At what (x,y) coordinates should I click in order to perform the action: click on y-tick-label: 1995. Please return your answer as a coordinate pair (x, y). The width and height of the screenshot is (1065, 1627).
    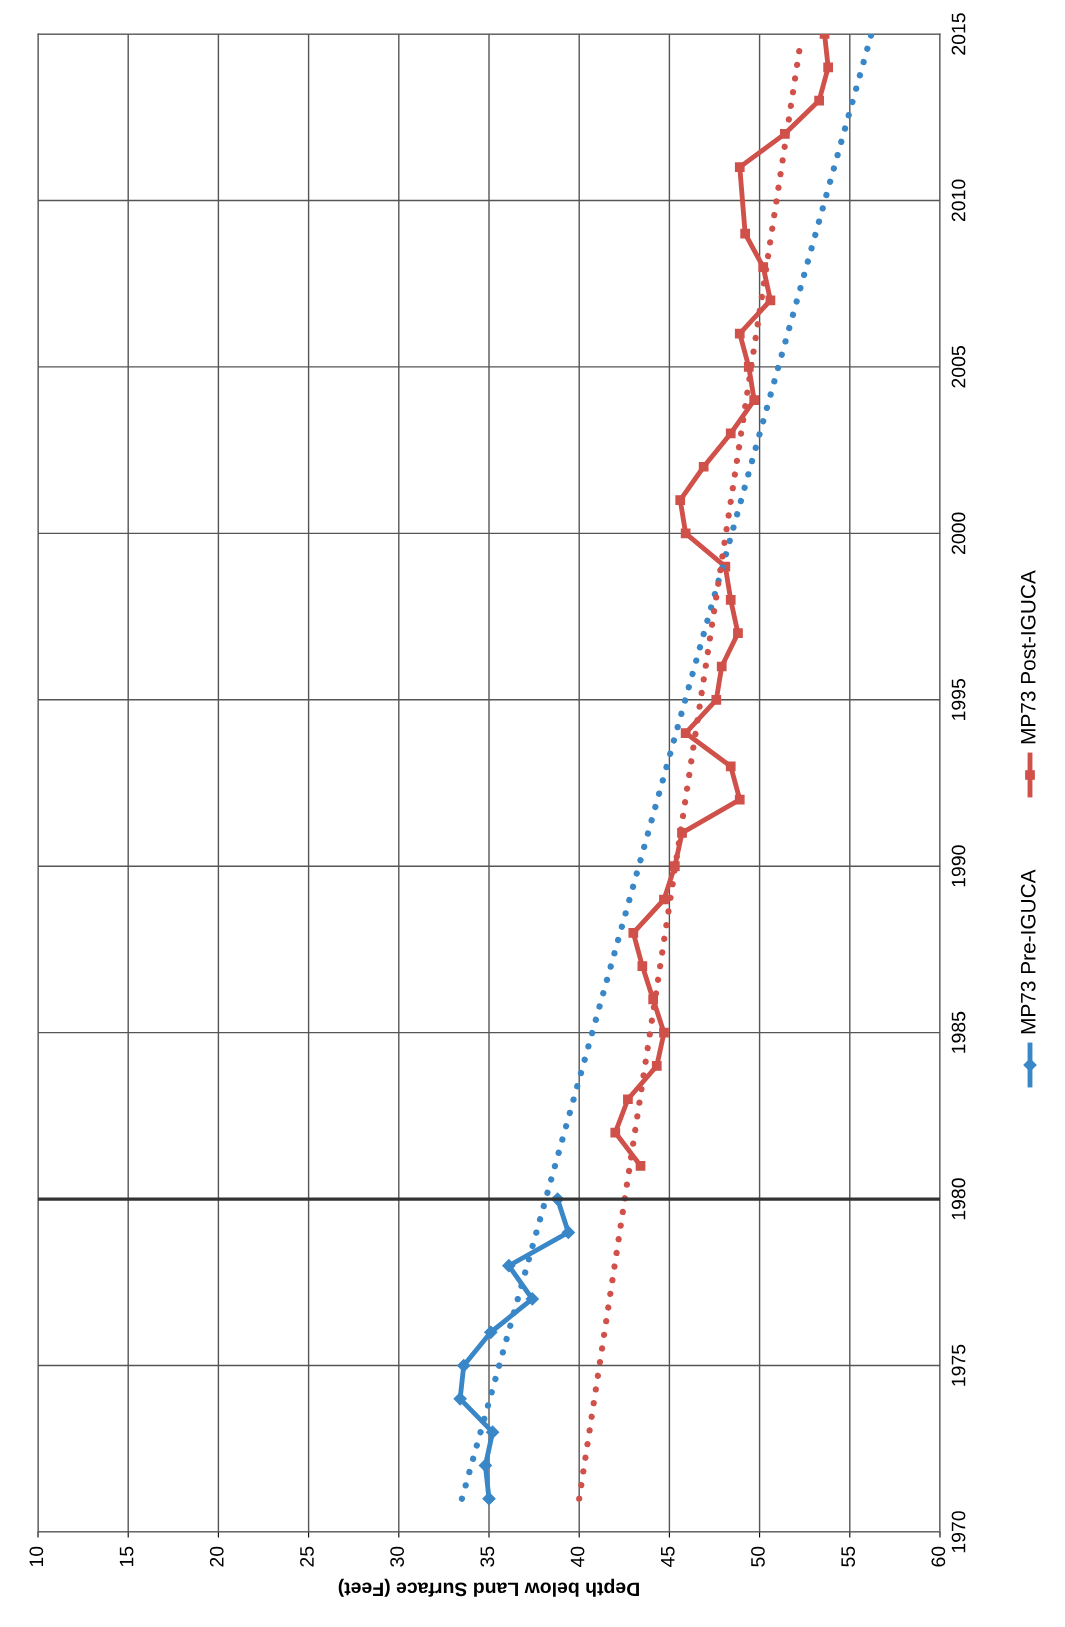
    Looking at the image, I should click on (958, 699).